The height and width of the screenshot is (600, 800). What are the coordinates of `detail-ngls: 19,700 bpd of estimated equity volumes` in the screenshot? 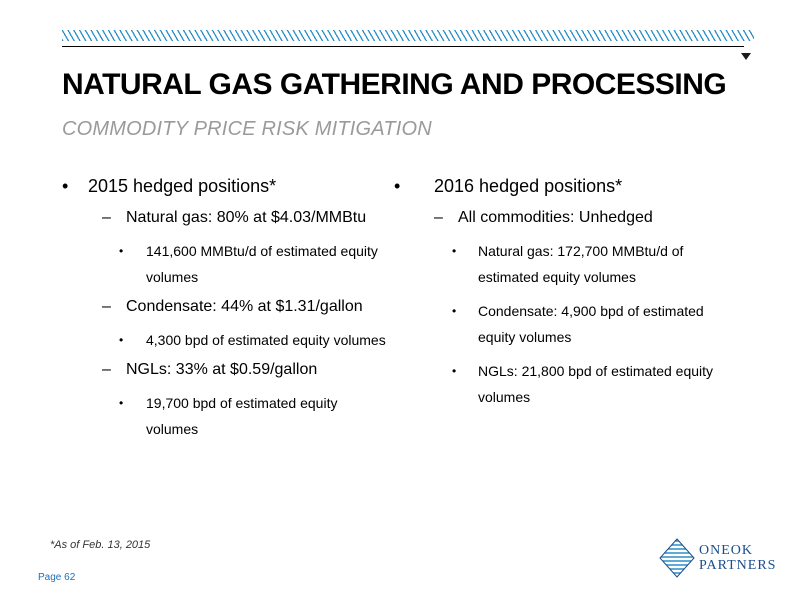 It's located at (242, 416).